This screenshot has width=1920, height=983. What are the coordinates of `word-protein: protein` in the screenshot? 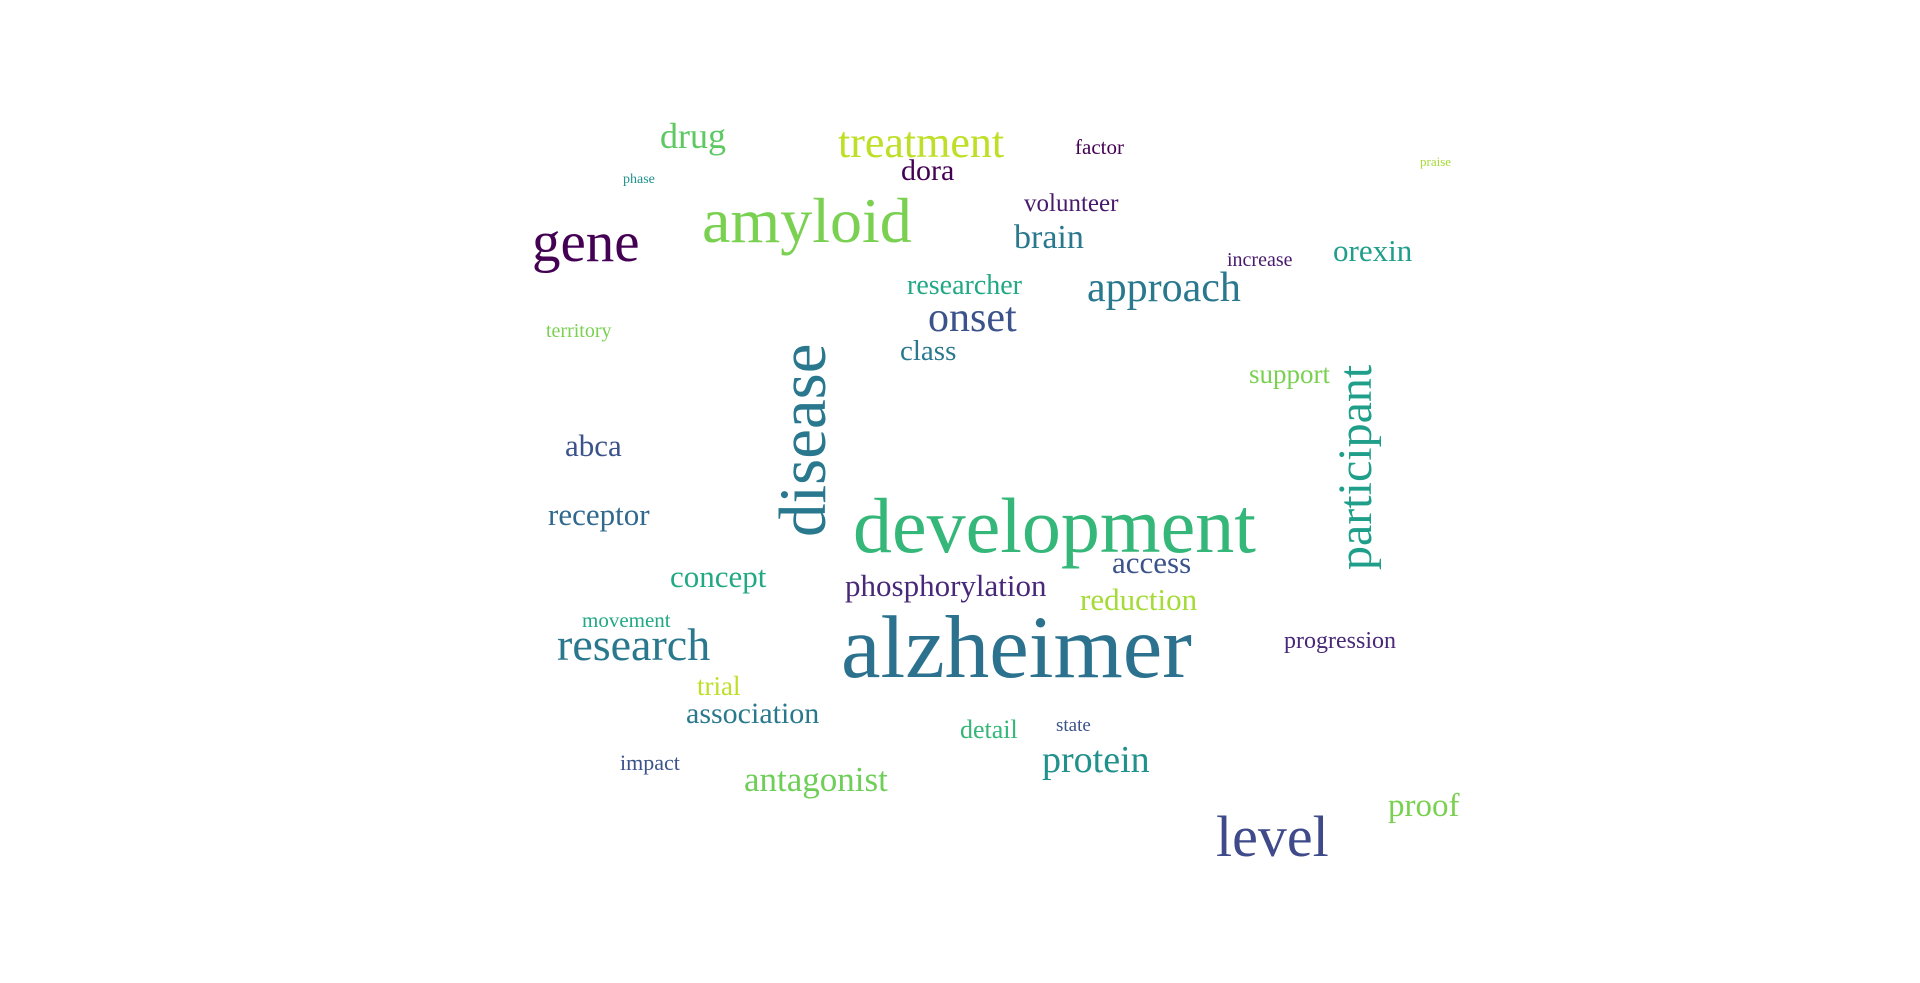 It's located at (1096, 760).